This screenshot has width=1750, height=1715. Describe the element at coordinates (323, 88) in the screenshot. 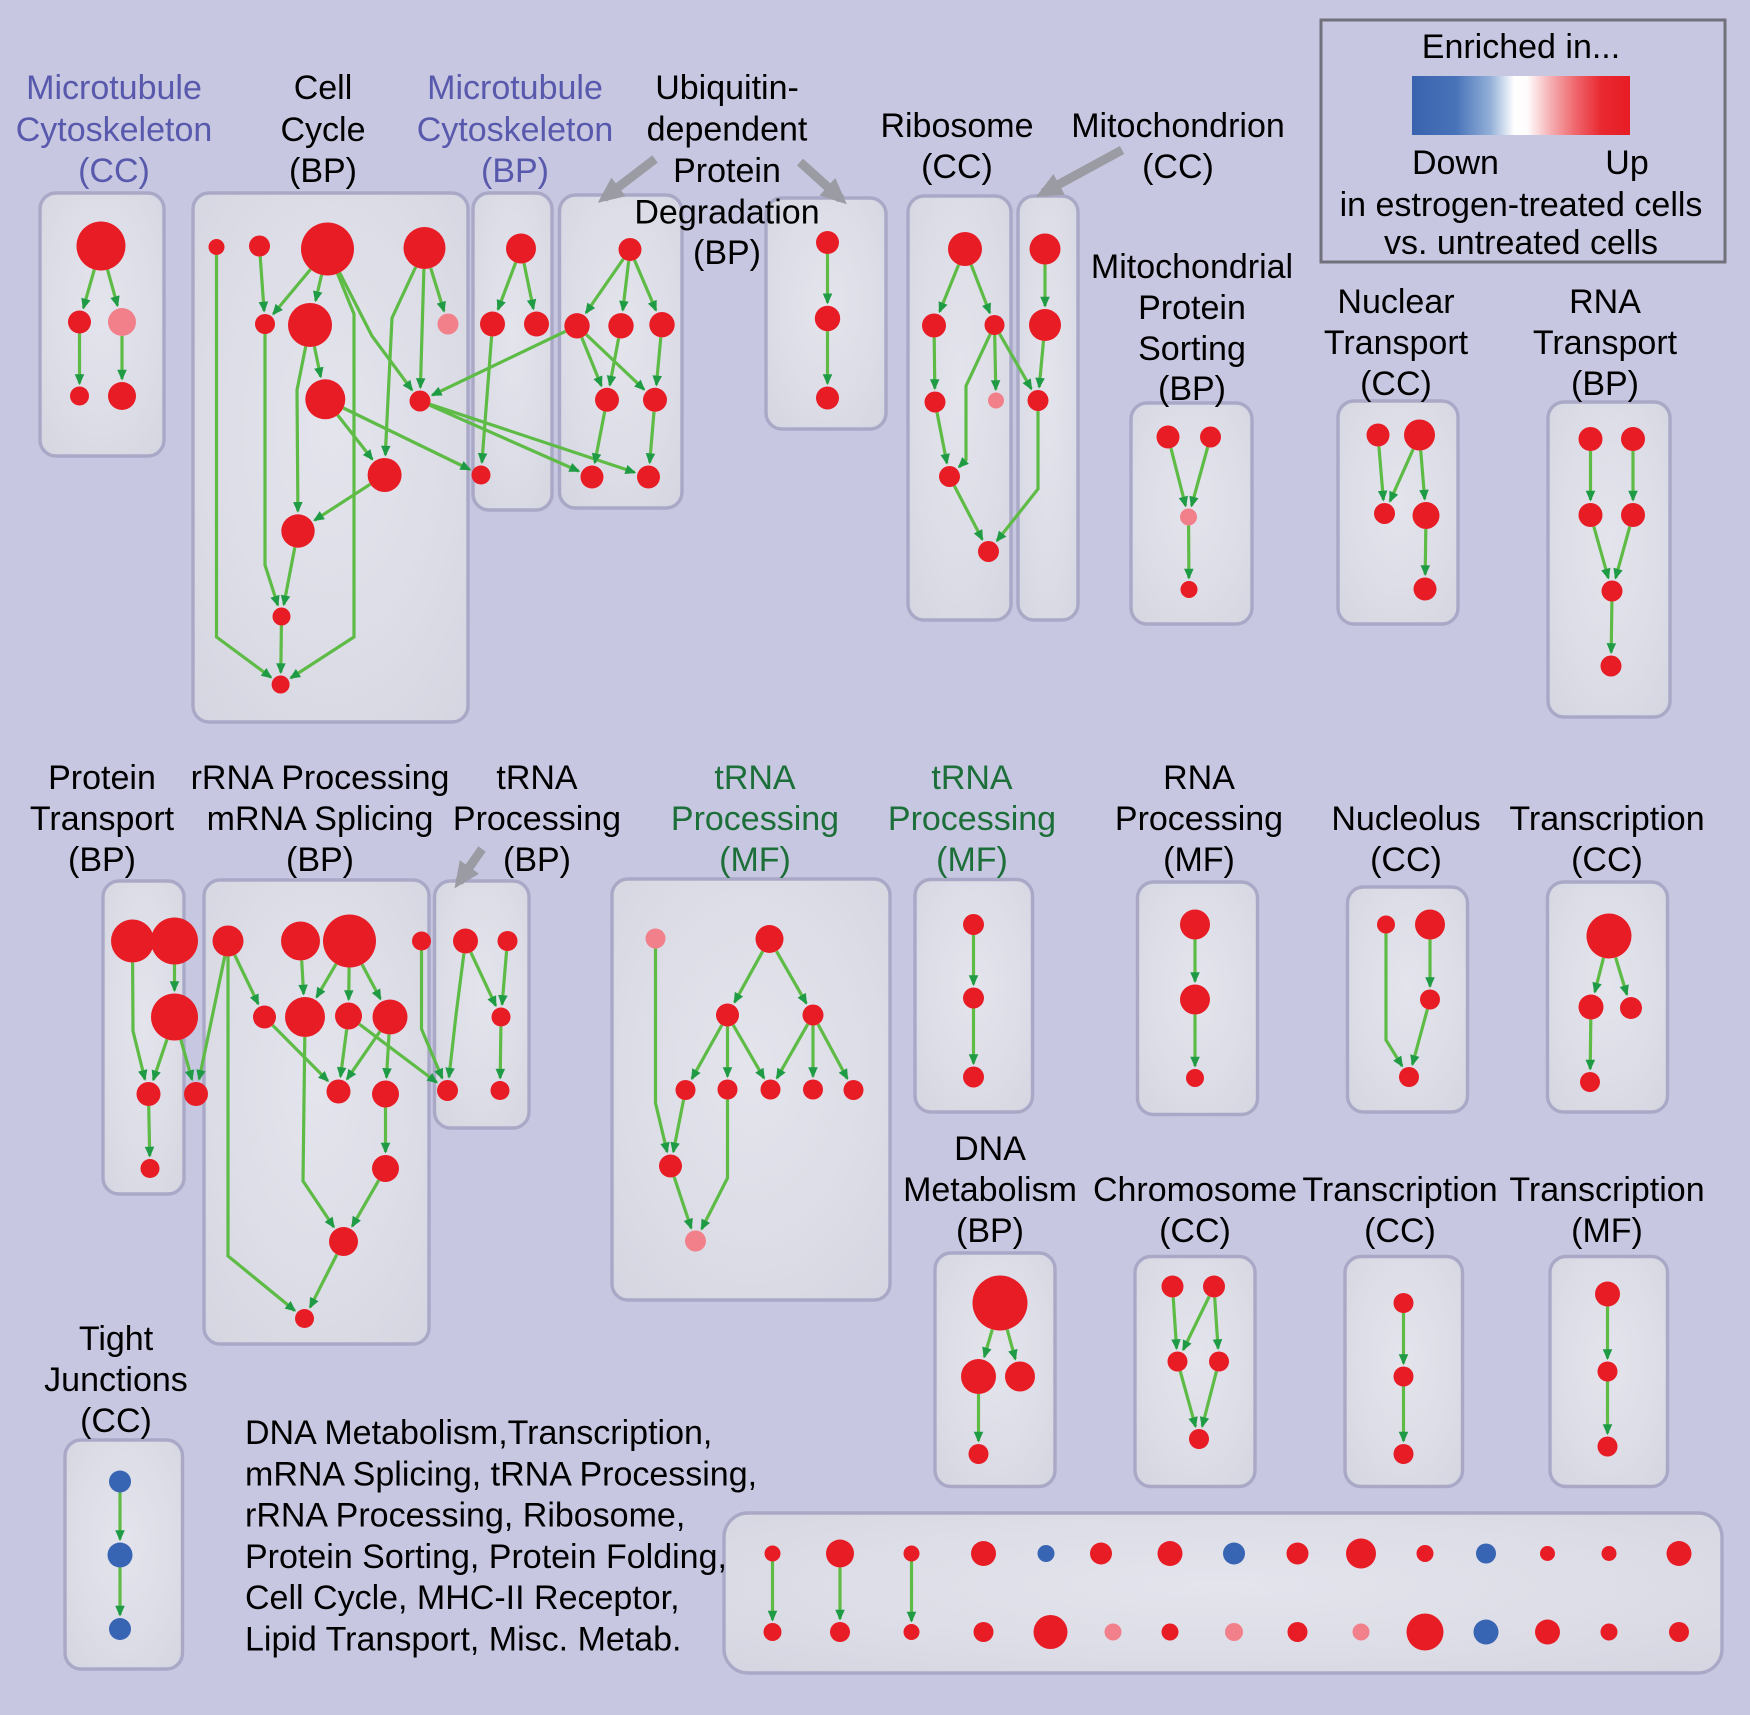

I see `svg-text: Cell` at that location.